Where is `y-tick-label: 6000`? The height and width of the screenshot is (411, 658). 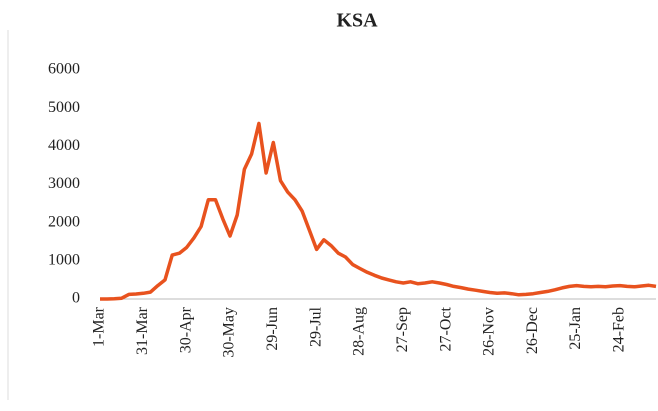
y-tick-label: 6000 is located at coordinates (64, 69).